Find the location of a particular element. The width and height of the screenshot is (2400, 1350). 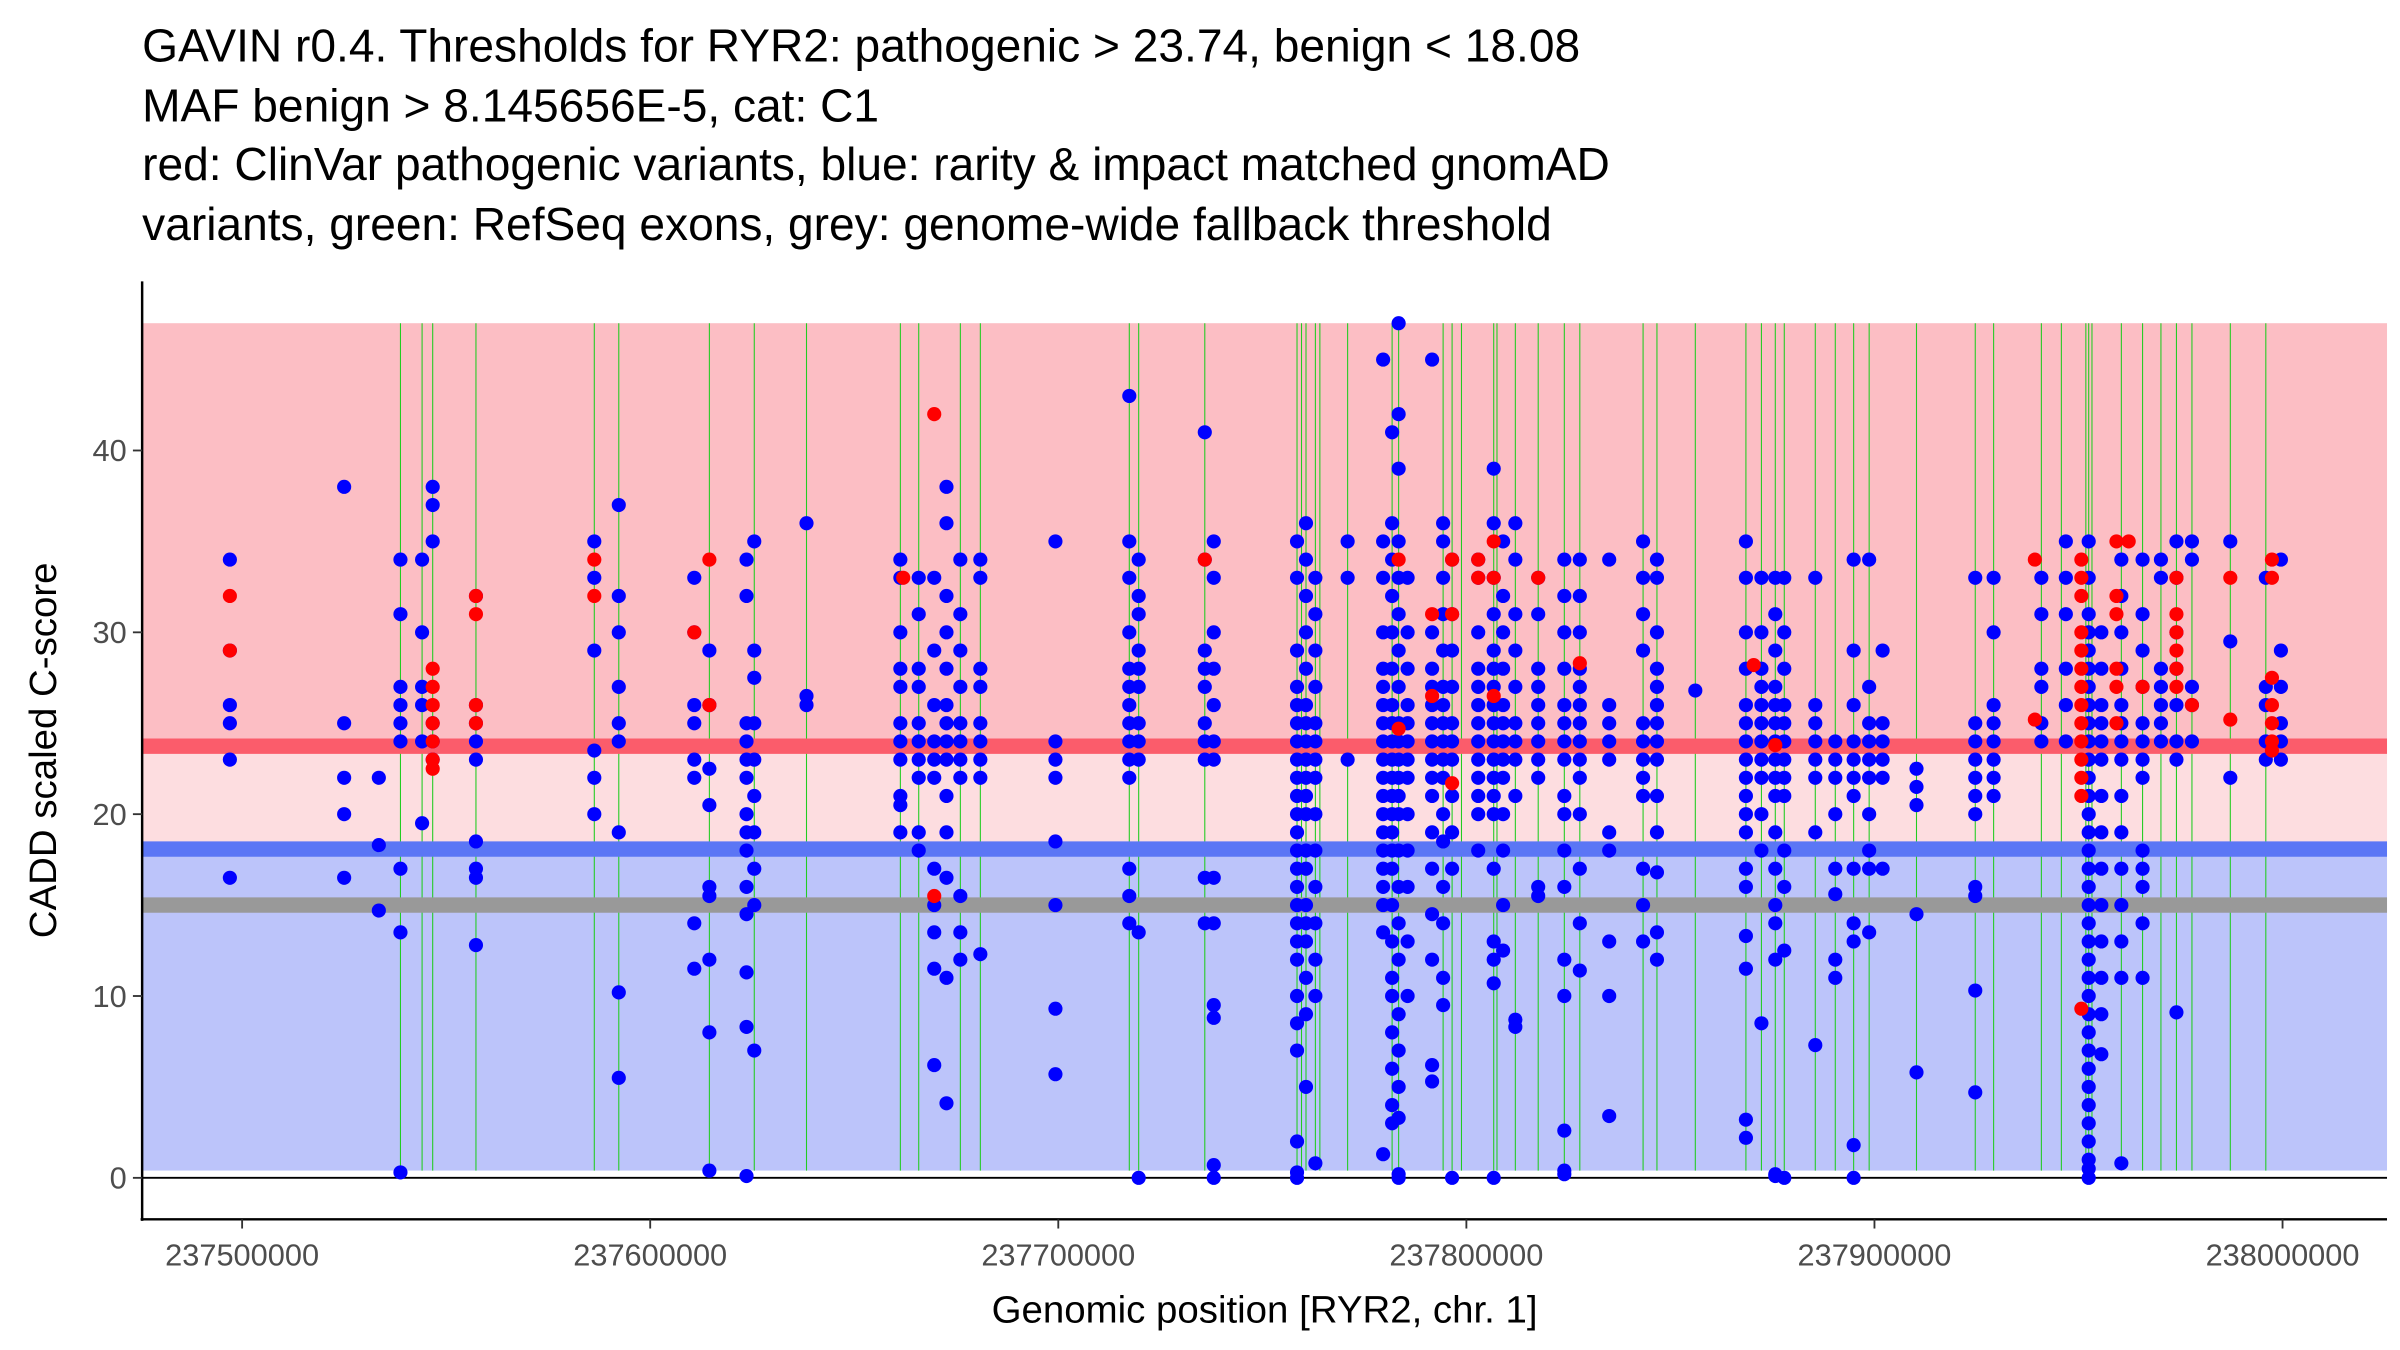

x-tick-label: 237500000 is located at coordinates (242, 1254).